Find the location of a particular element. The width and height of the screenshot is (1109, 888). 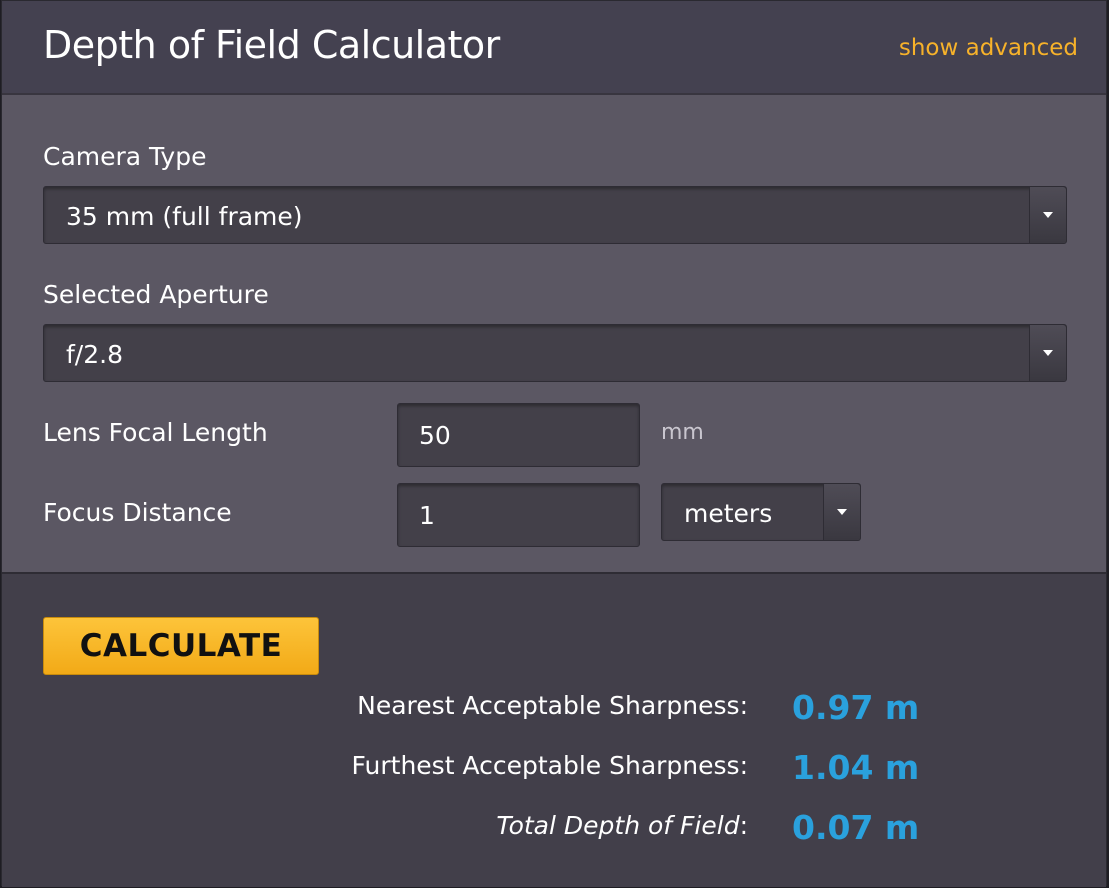

furthest-sharpness-value: 1.04 m is located at coordinates (856, 767).